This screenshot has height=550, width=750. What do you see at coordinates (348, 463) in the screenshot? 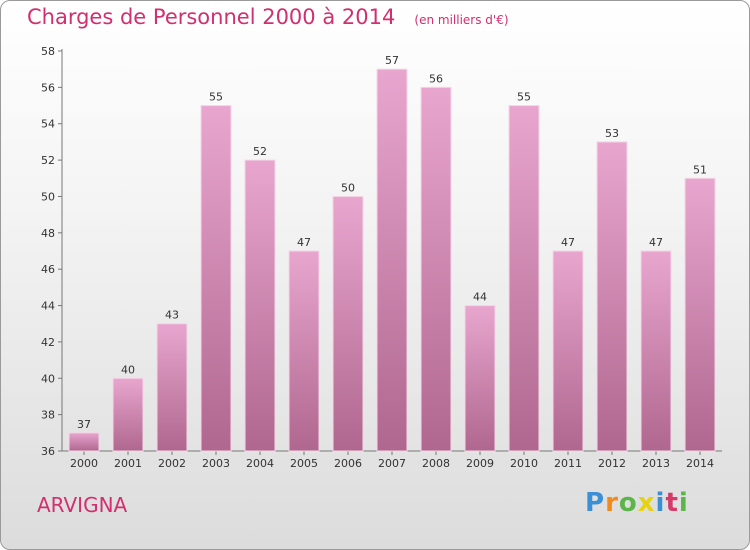
I see `x-tick-label: 2006` at bounding box center [348, 463].